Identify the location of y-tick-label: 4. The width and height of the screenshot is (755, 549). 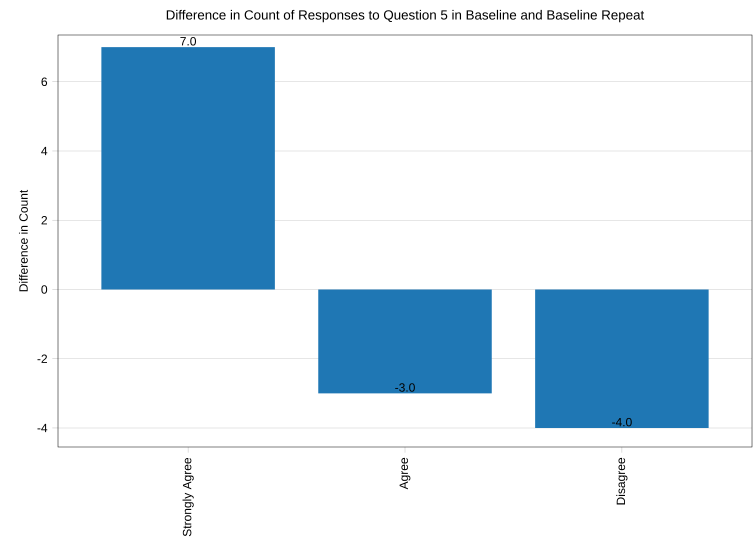
(44, 151).